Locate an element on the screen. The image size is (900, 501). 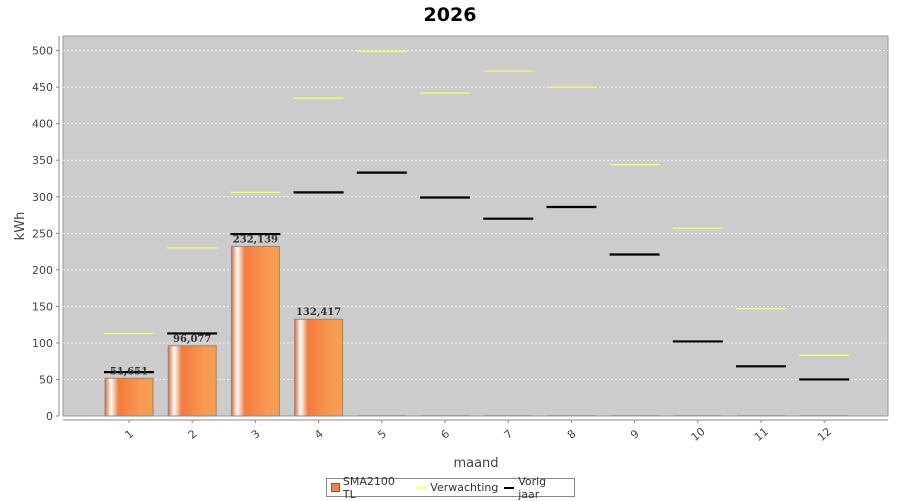
legend-item-vorig-jaar: Vorig jaar is located at coordinates (537, 488).